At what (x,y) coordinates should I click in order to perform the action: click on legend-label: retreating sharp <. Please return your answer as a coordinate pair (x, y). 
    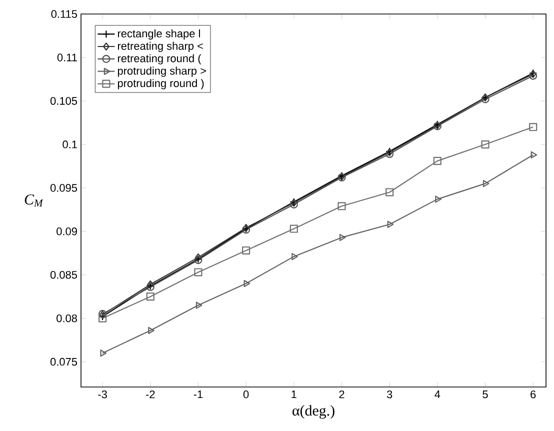
    Looking at the image, I should click on (160, 47).